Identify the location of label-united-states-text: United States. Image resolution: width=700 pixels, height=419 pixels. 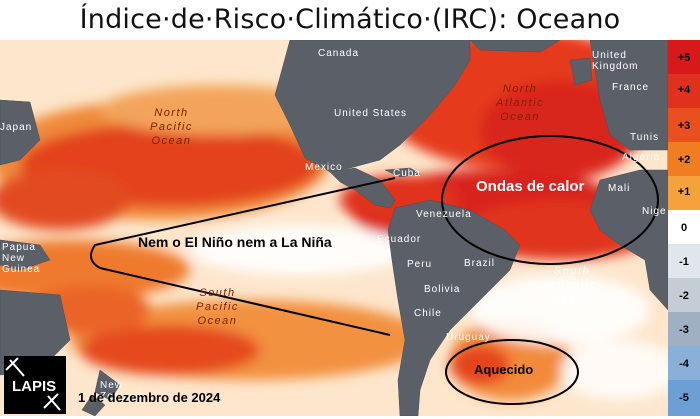
(371, 113).